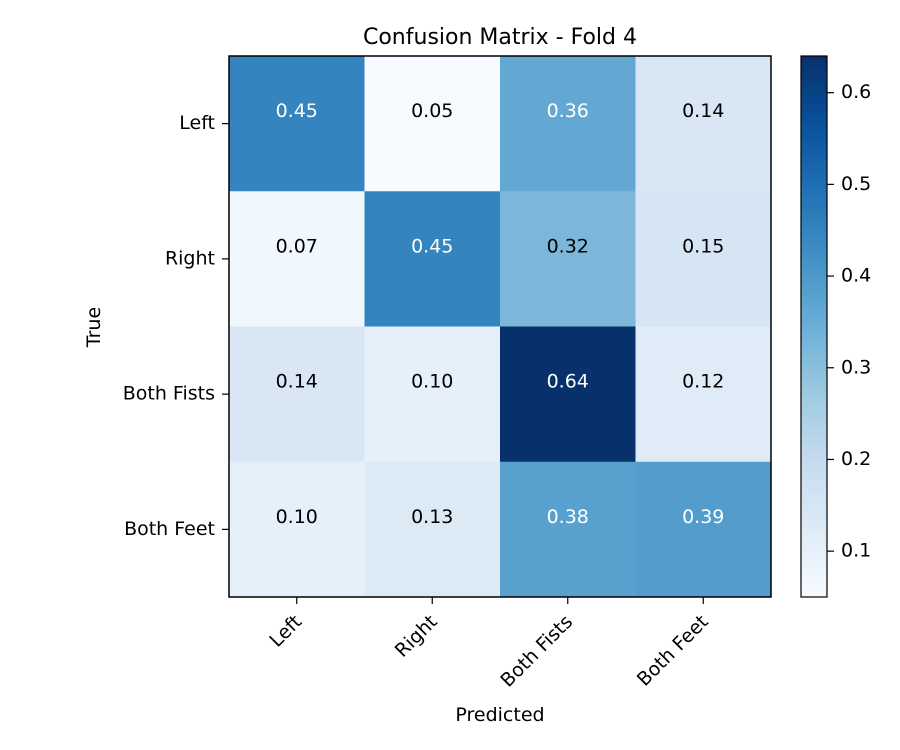 The height and width of the screenshot is (750, 900). What do you see at coordinates (536, 651) in the screenshot?
I see `x-tick-label: Both Fists` at bounding box center [536, 651].